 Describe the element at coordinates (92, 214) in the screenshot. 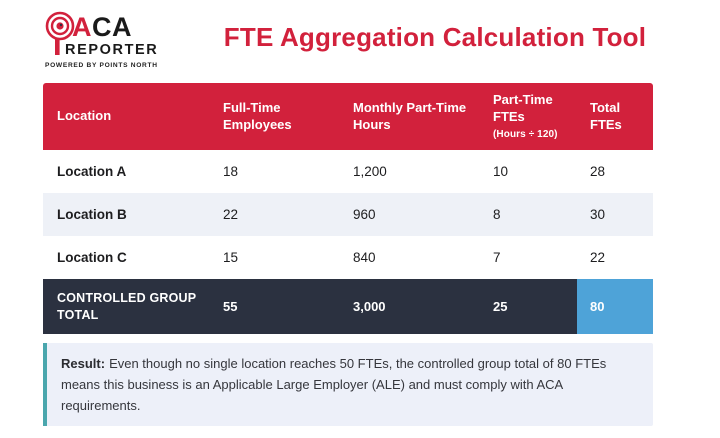

I see `location-name: Location B` at that location.